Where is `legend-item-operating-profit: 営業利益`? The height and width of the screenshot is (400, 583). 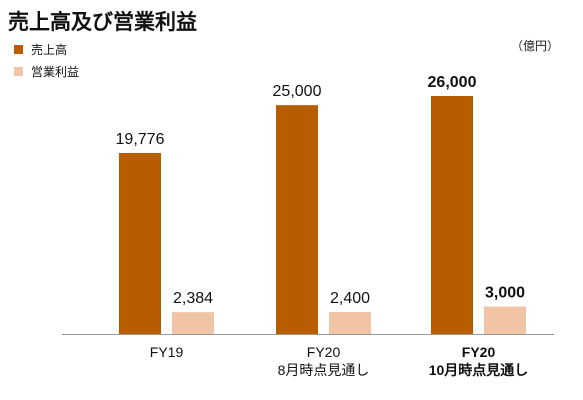 legend-item-operating-profit: 営業利益 is located at coordinates (46, 71).